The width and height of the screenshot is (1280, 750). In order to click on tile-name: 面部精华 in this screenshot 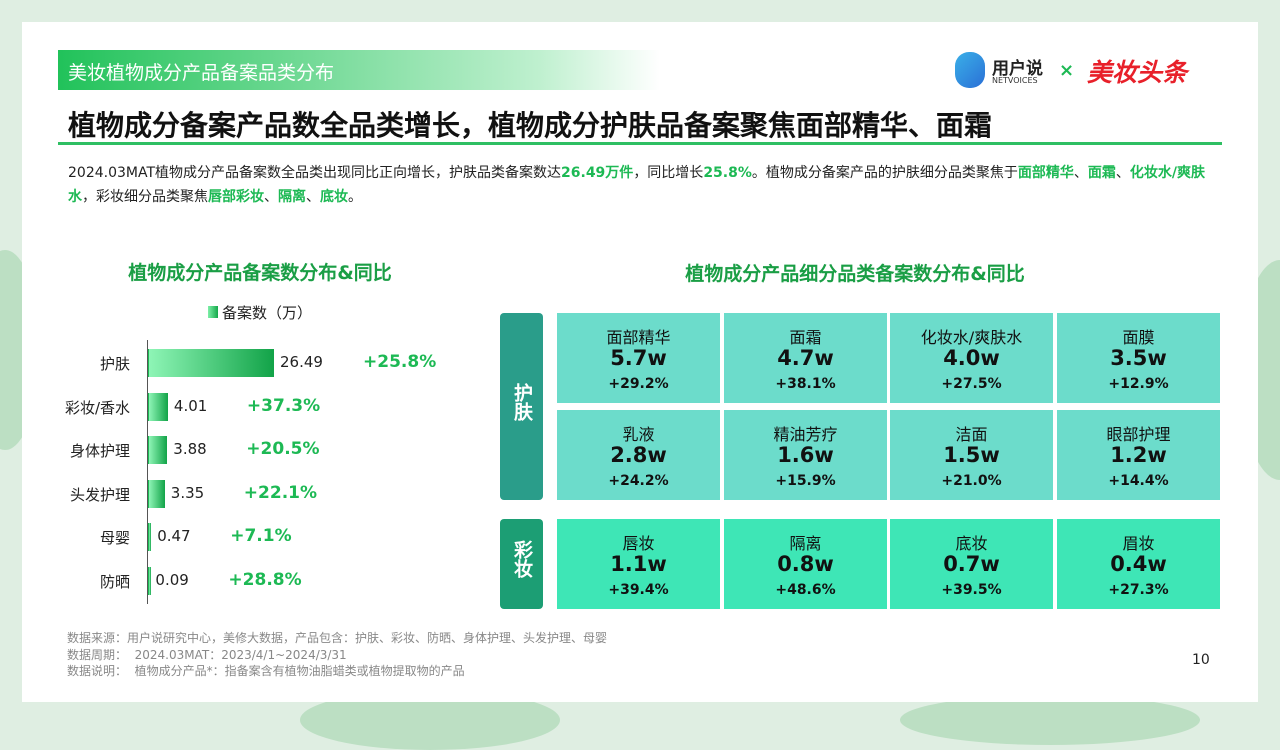, I will do `click(638, 337)`.